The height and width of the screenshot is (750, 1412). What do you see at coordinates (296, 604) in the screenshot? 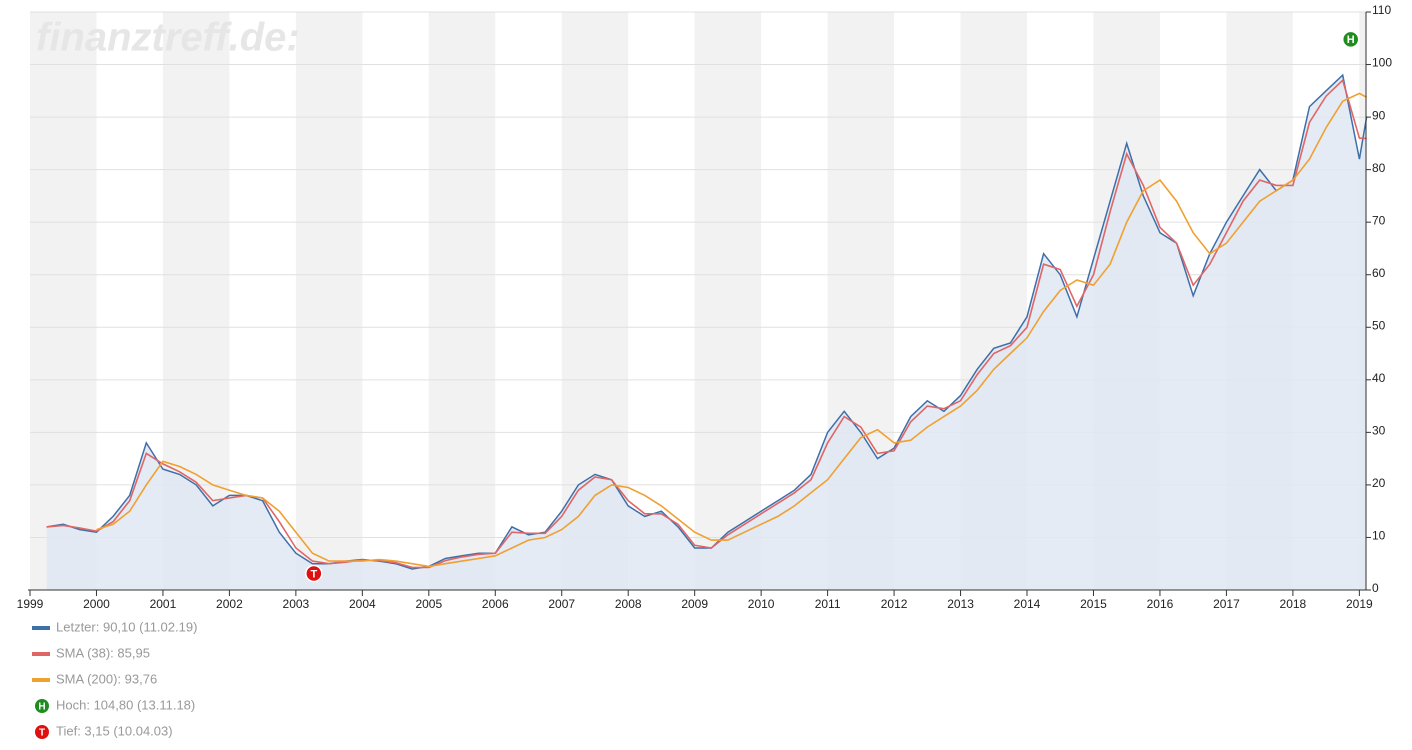
I see `x-tick-label: 2003` at bounding box center [296, 604].